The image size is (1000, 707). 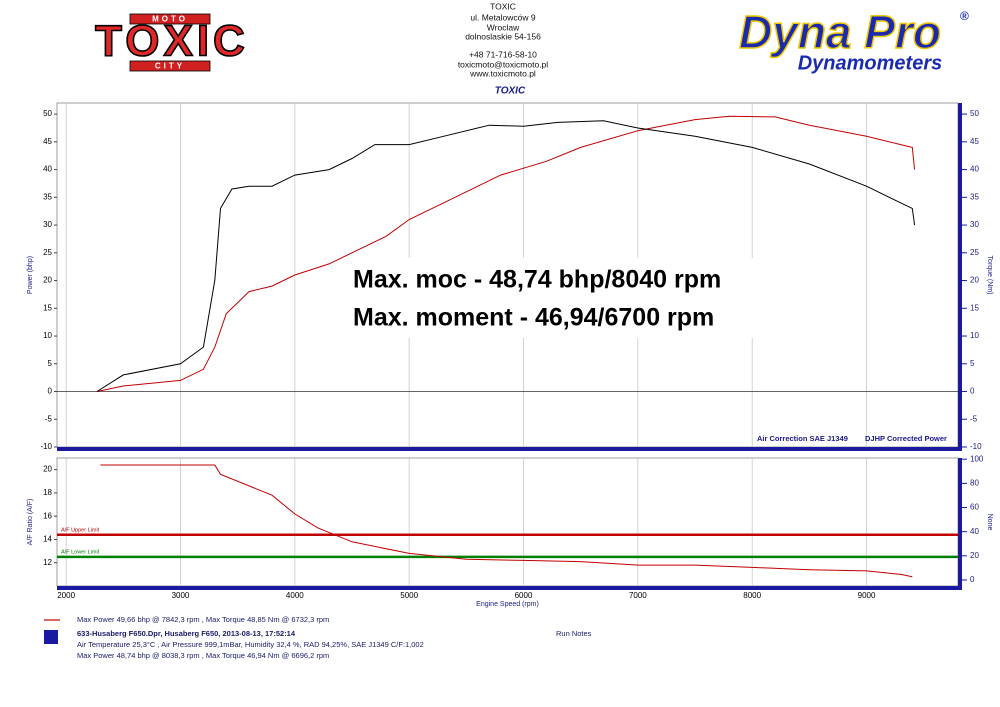 I want to click on note: DJHP Corrected Power, so click(x=906, y=438).